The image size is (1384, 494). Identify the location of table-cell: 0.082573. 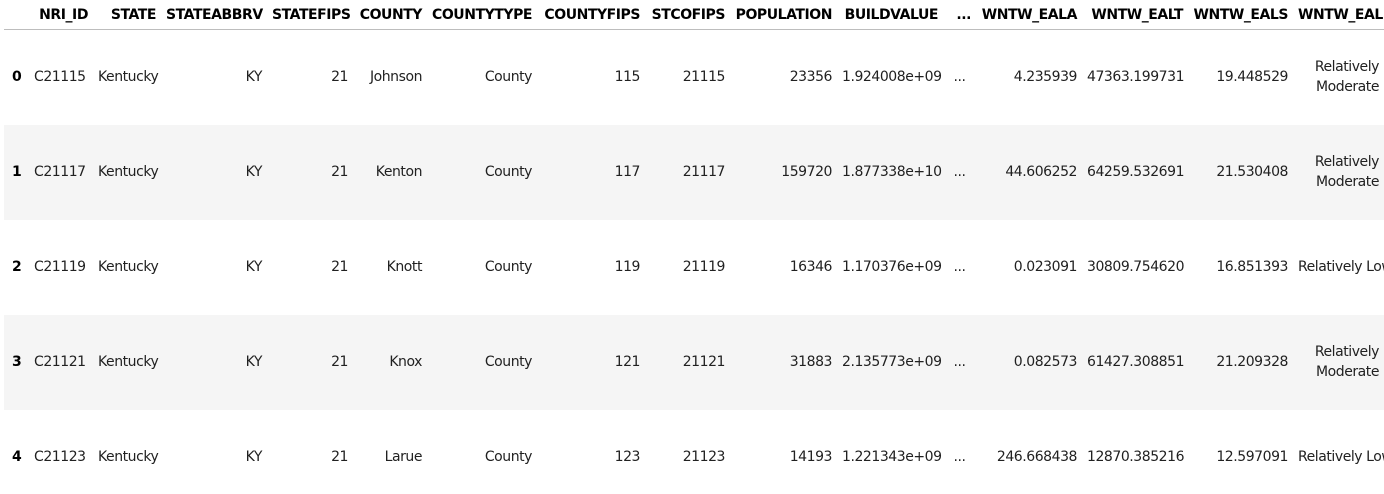
(1045, 362).